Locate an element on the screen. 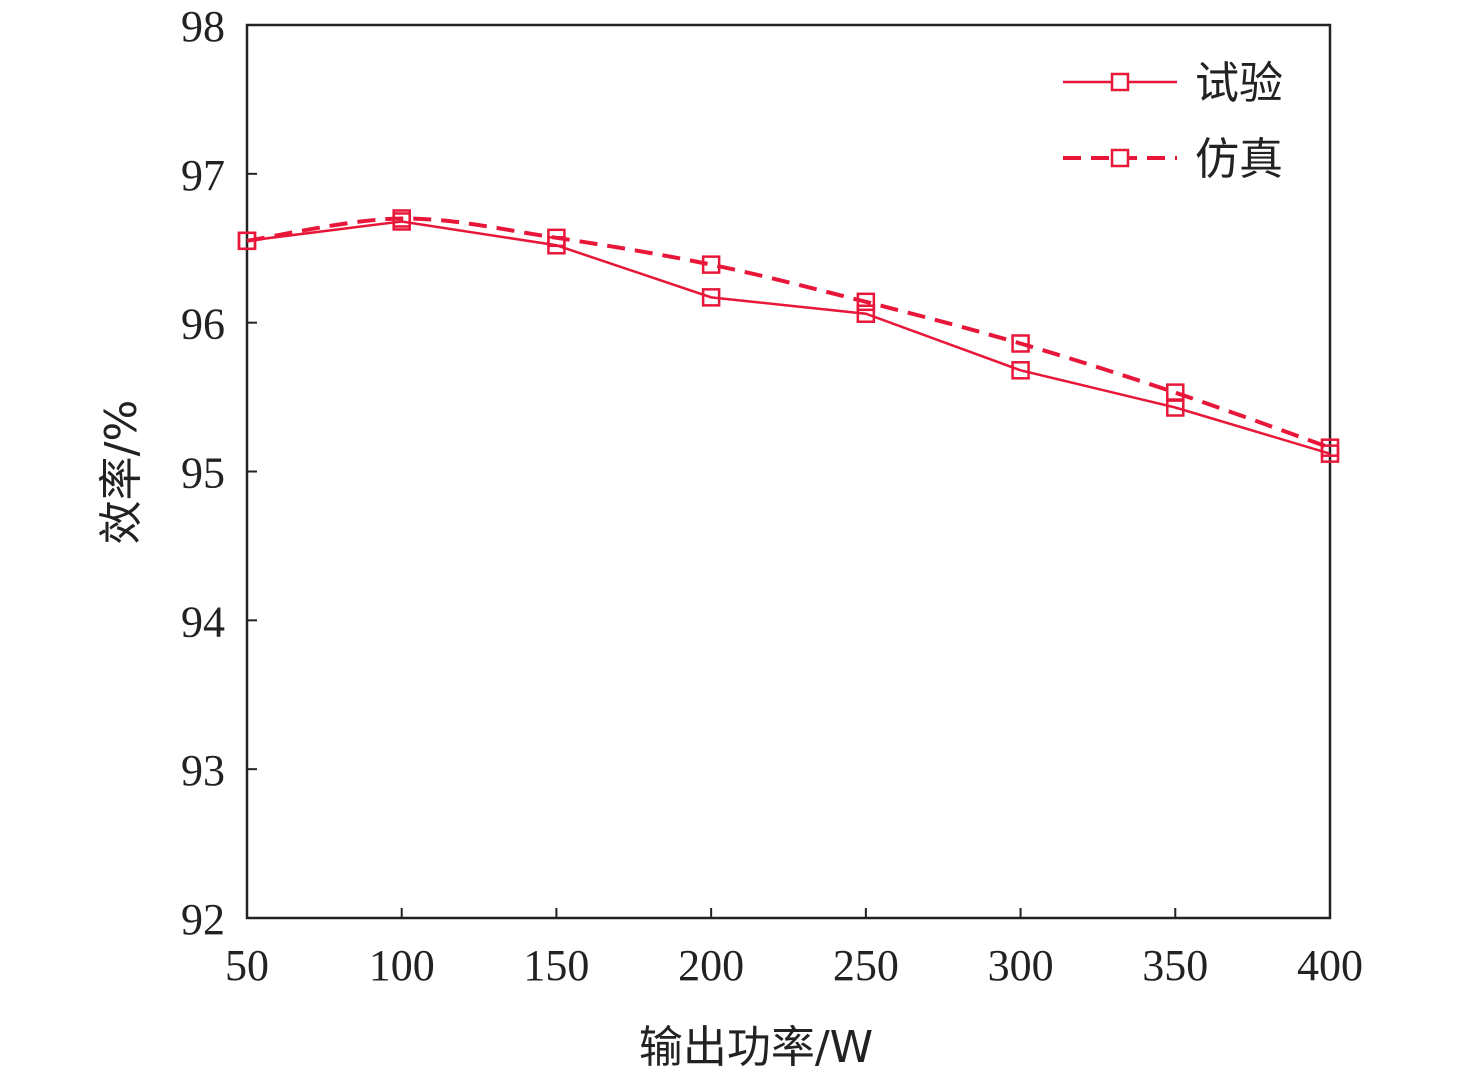 Image resolution: width=1476 pixels, height=1079 pixels. y-tick-label: 95 is located at coordinates (203, 473).